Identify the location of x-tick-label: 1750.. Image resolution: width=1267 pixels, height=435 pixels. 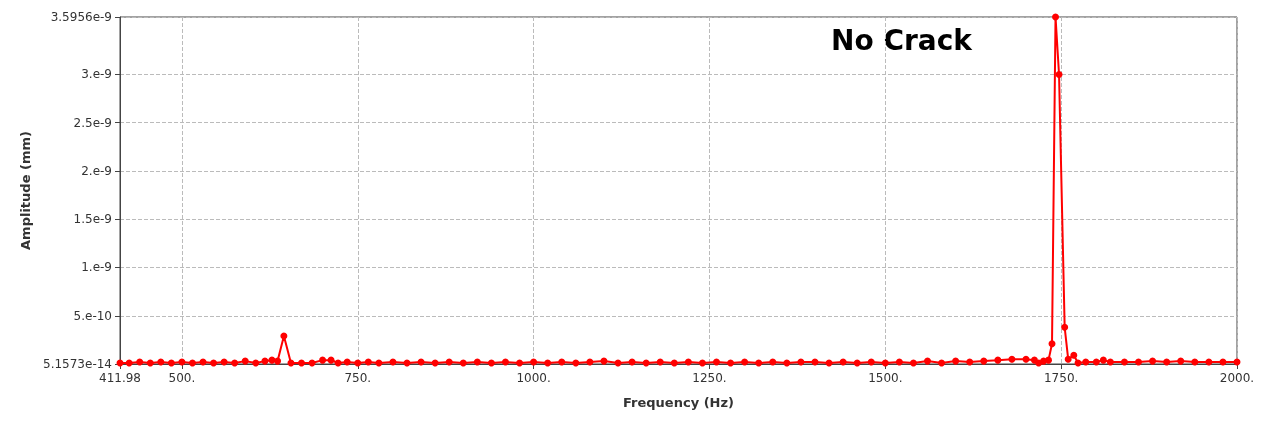
(1061, 378).